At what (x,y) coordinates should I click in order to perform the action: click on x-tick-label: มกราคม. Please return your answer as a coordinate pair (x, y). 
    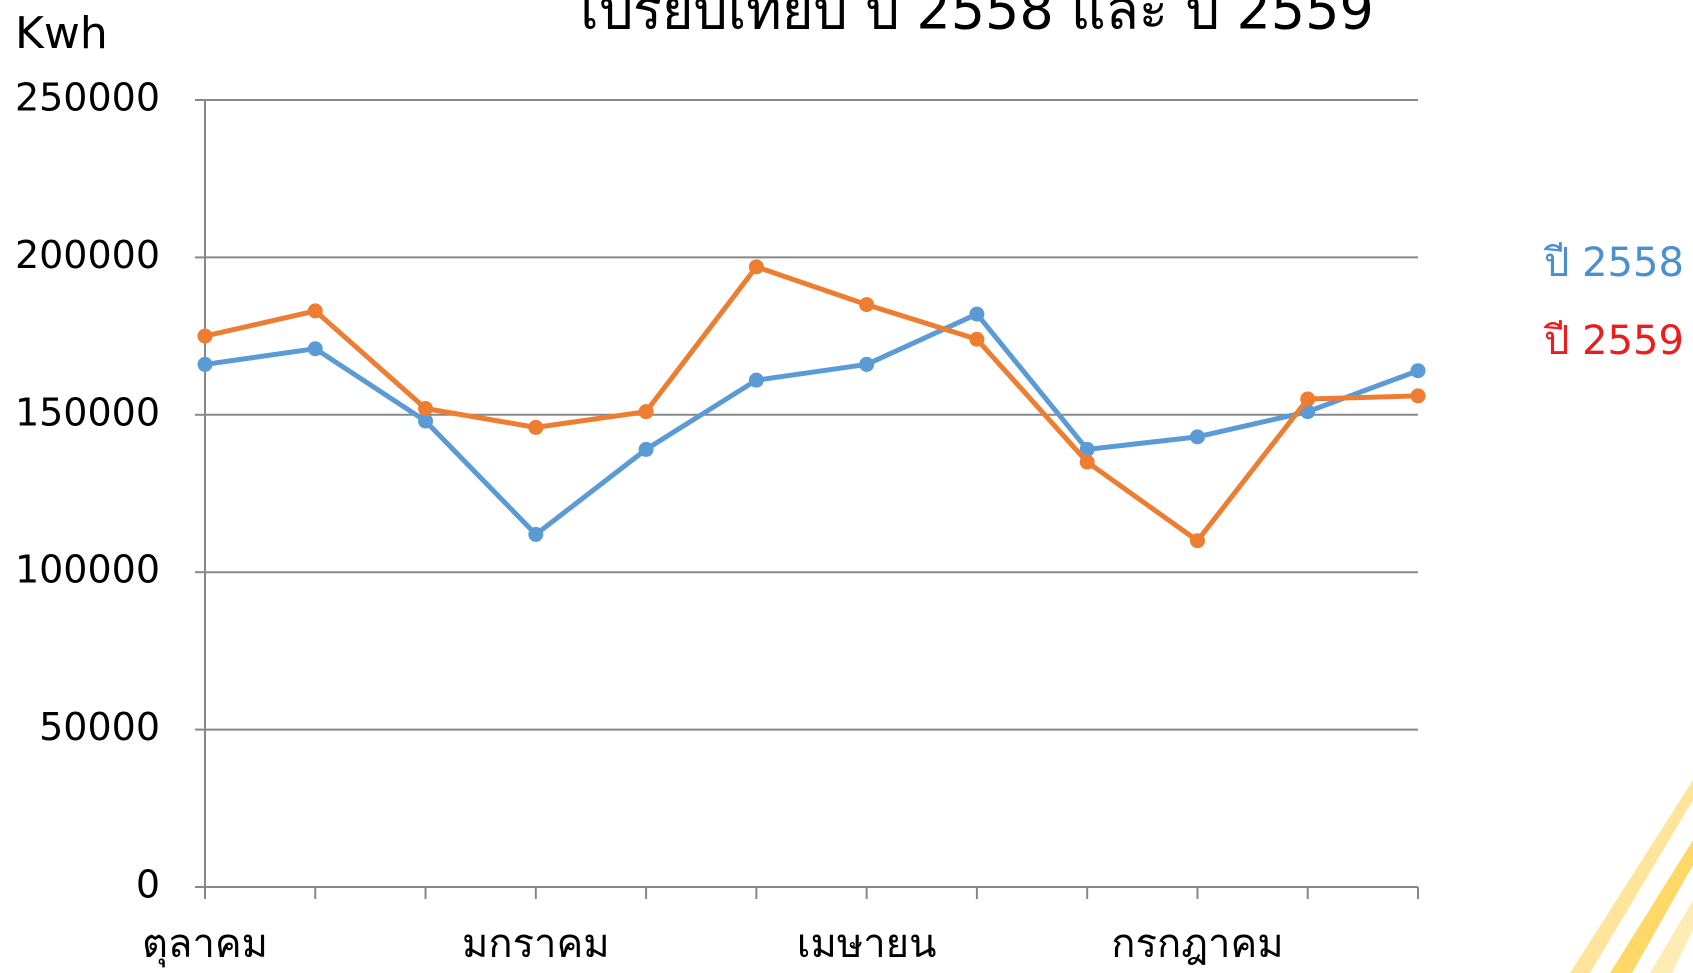
    Looking at the image, I should click on (536, 944).